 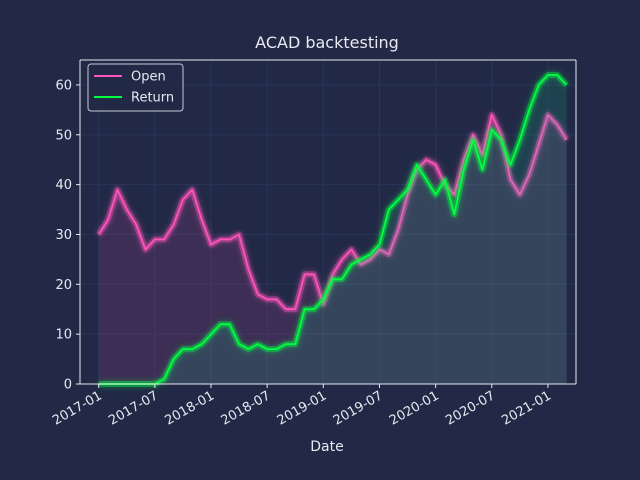 What do you see at coordinates (63, 185) in the screenshot?
I see `y-tick-label: 40` at bounding box center [63, 185].